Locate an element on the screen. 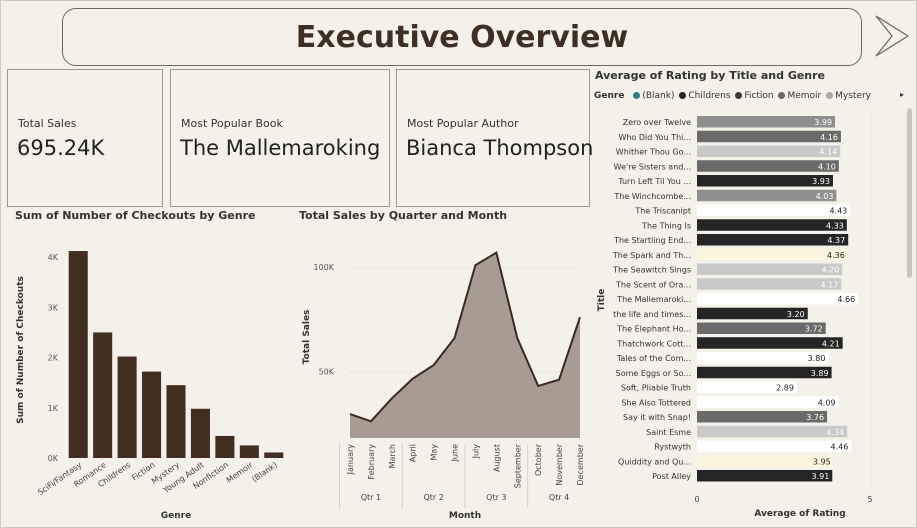  data-label: 4.20 is located at coordinates (831, 270).